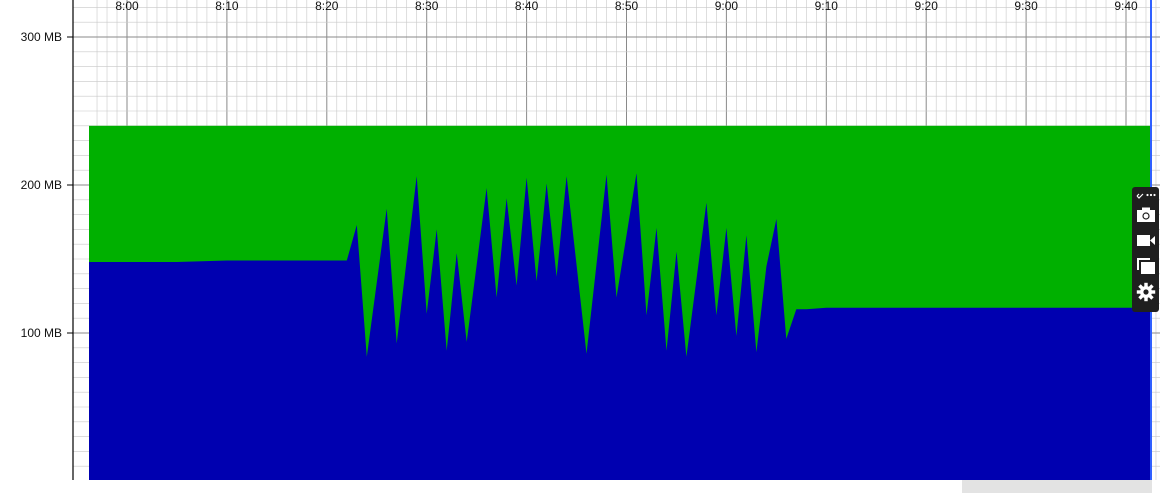 Image resolution: width=1160 pixels, height=493 pixels. What do you see at coordinates (427, 6) in the screenshot?
I see `x-tick-label: 8:30` at bounding box center [427, 6].